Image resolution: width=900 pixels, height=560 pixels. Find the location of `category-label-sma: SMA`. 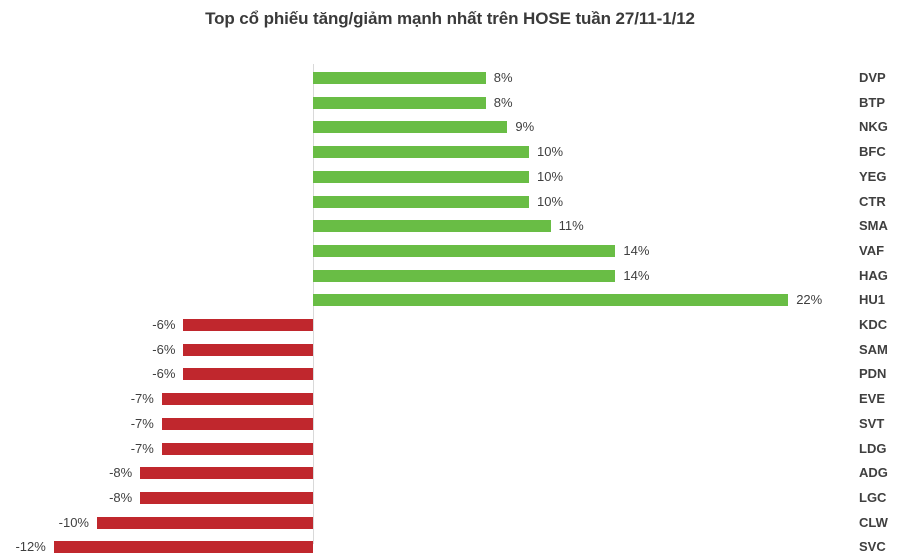

category-label-sma: SMA is located at coordinates (873, 226).